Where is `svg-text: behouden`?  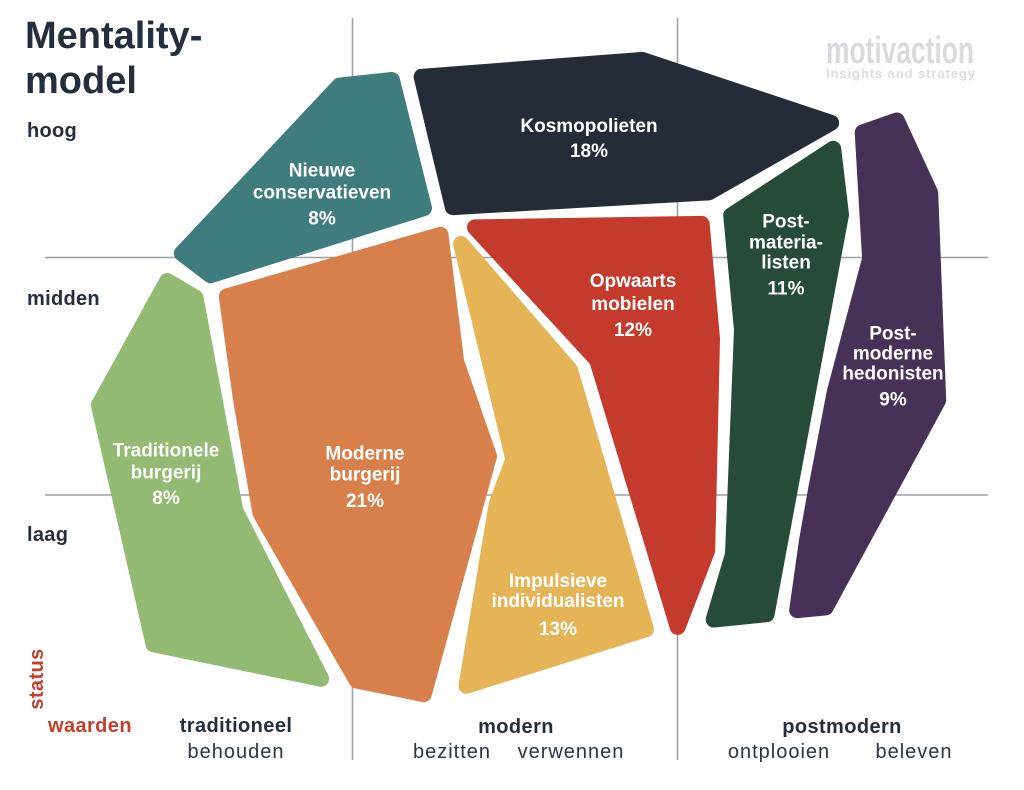 svg-text: behouden is located at coordinates (236, 752).